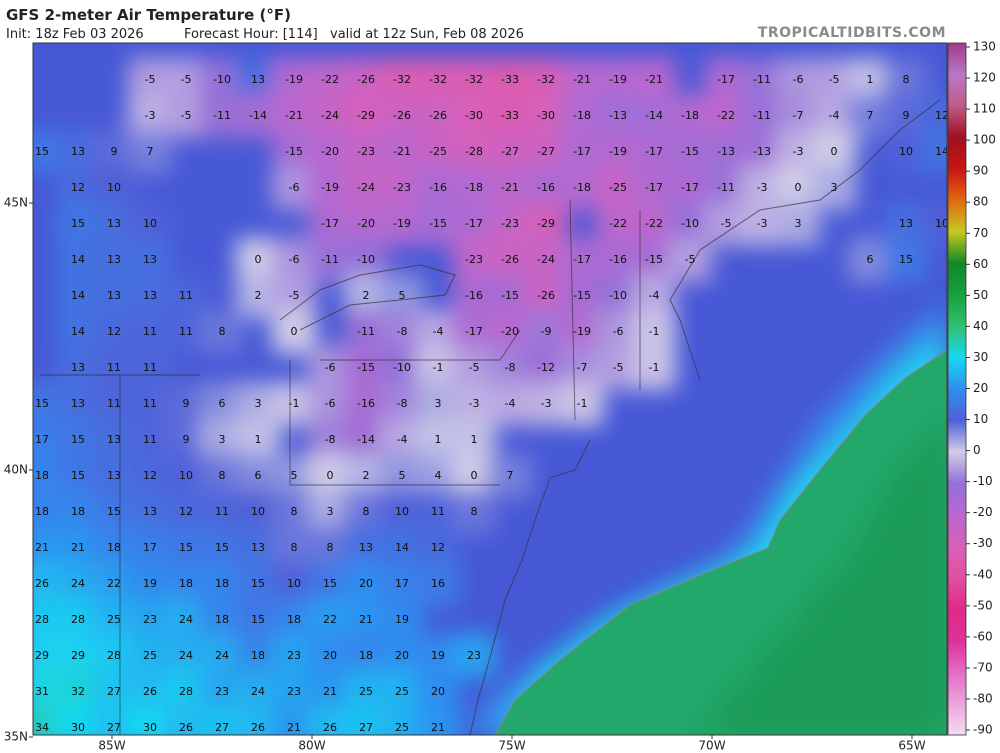 The width and height of the screenshot is (1000, 753). Describe the element at coordinates (618, 187) in the screenshot. I see `temperature-value: -25` at that location.